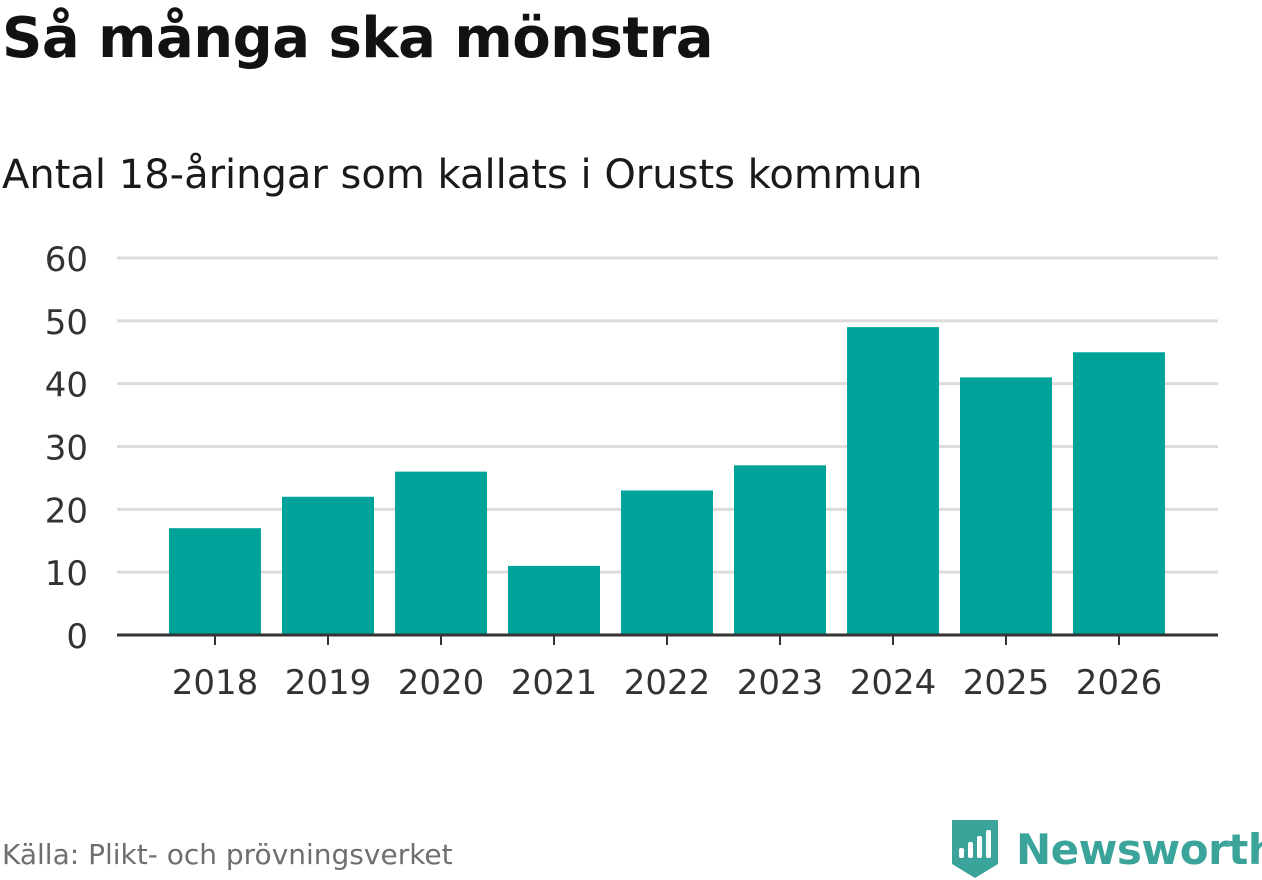 This screenshot has height=880, width=1262. What do you see at coordinates (227, 854) in the screenshot?
I see `source-note: Källa: Plikt- och prövningsverket` at bounding box center [227, 854].